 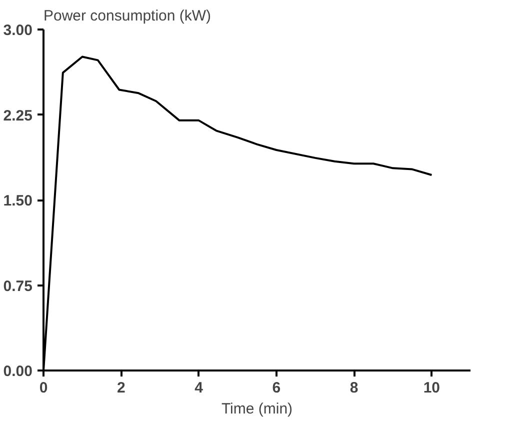 I want to click on y-tick-label: 0.00, so click(x=18, y=371).